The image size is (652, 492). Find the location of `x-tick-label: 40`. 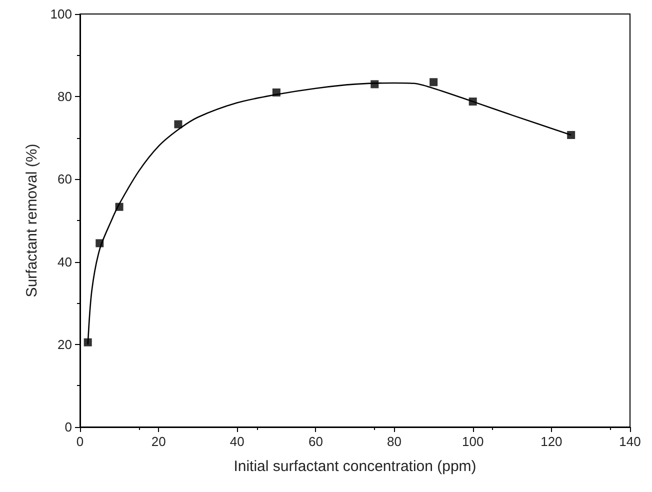

x-tick-label: 40 is located at coordinates (237, 441).